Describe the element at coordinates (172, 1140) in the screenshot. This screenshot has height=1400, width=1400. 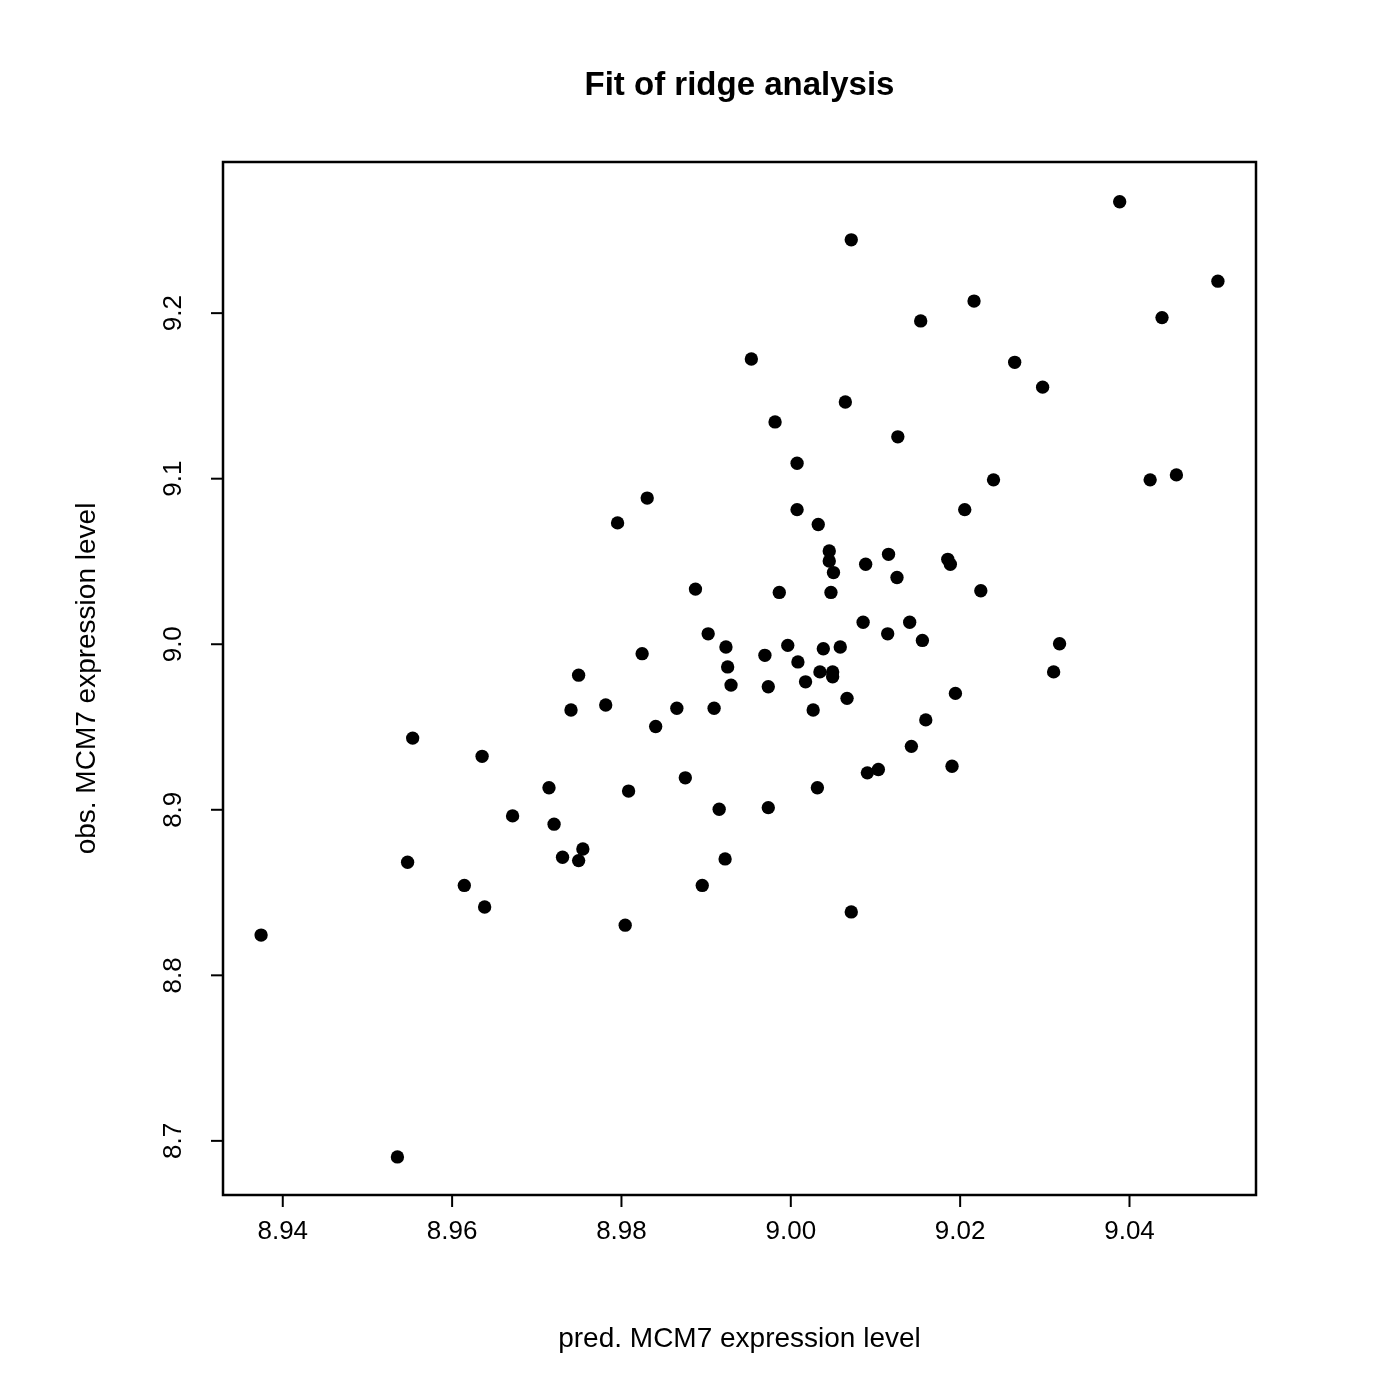
I see `y-tick-label: 8.7` at that location.